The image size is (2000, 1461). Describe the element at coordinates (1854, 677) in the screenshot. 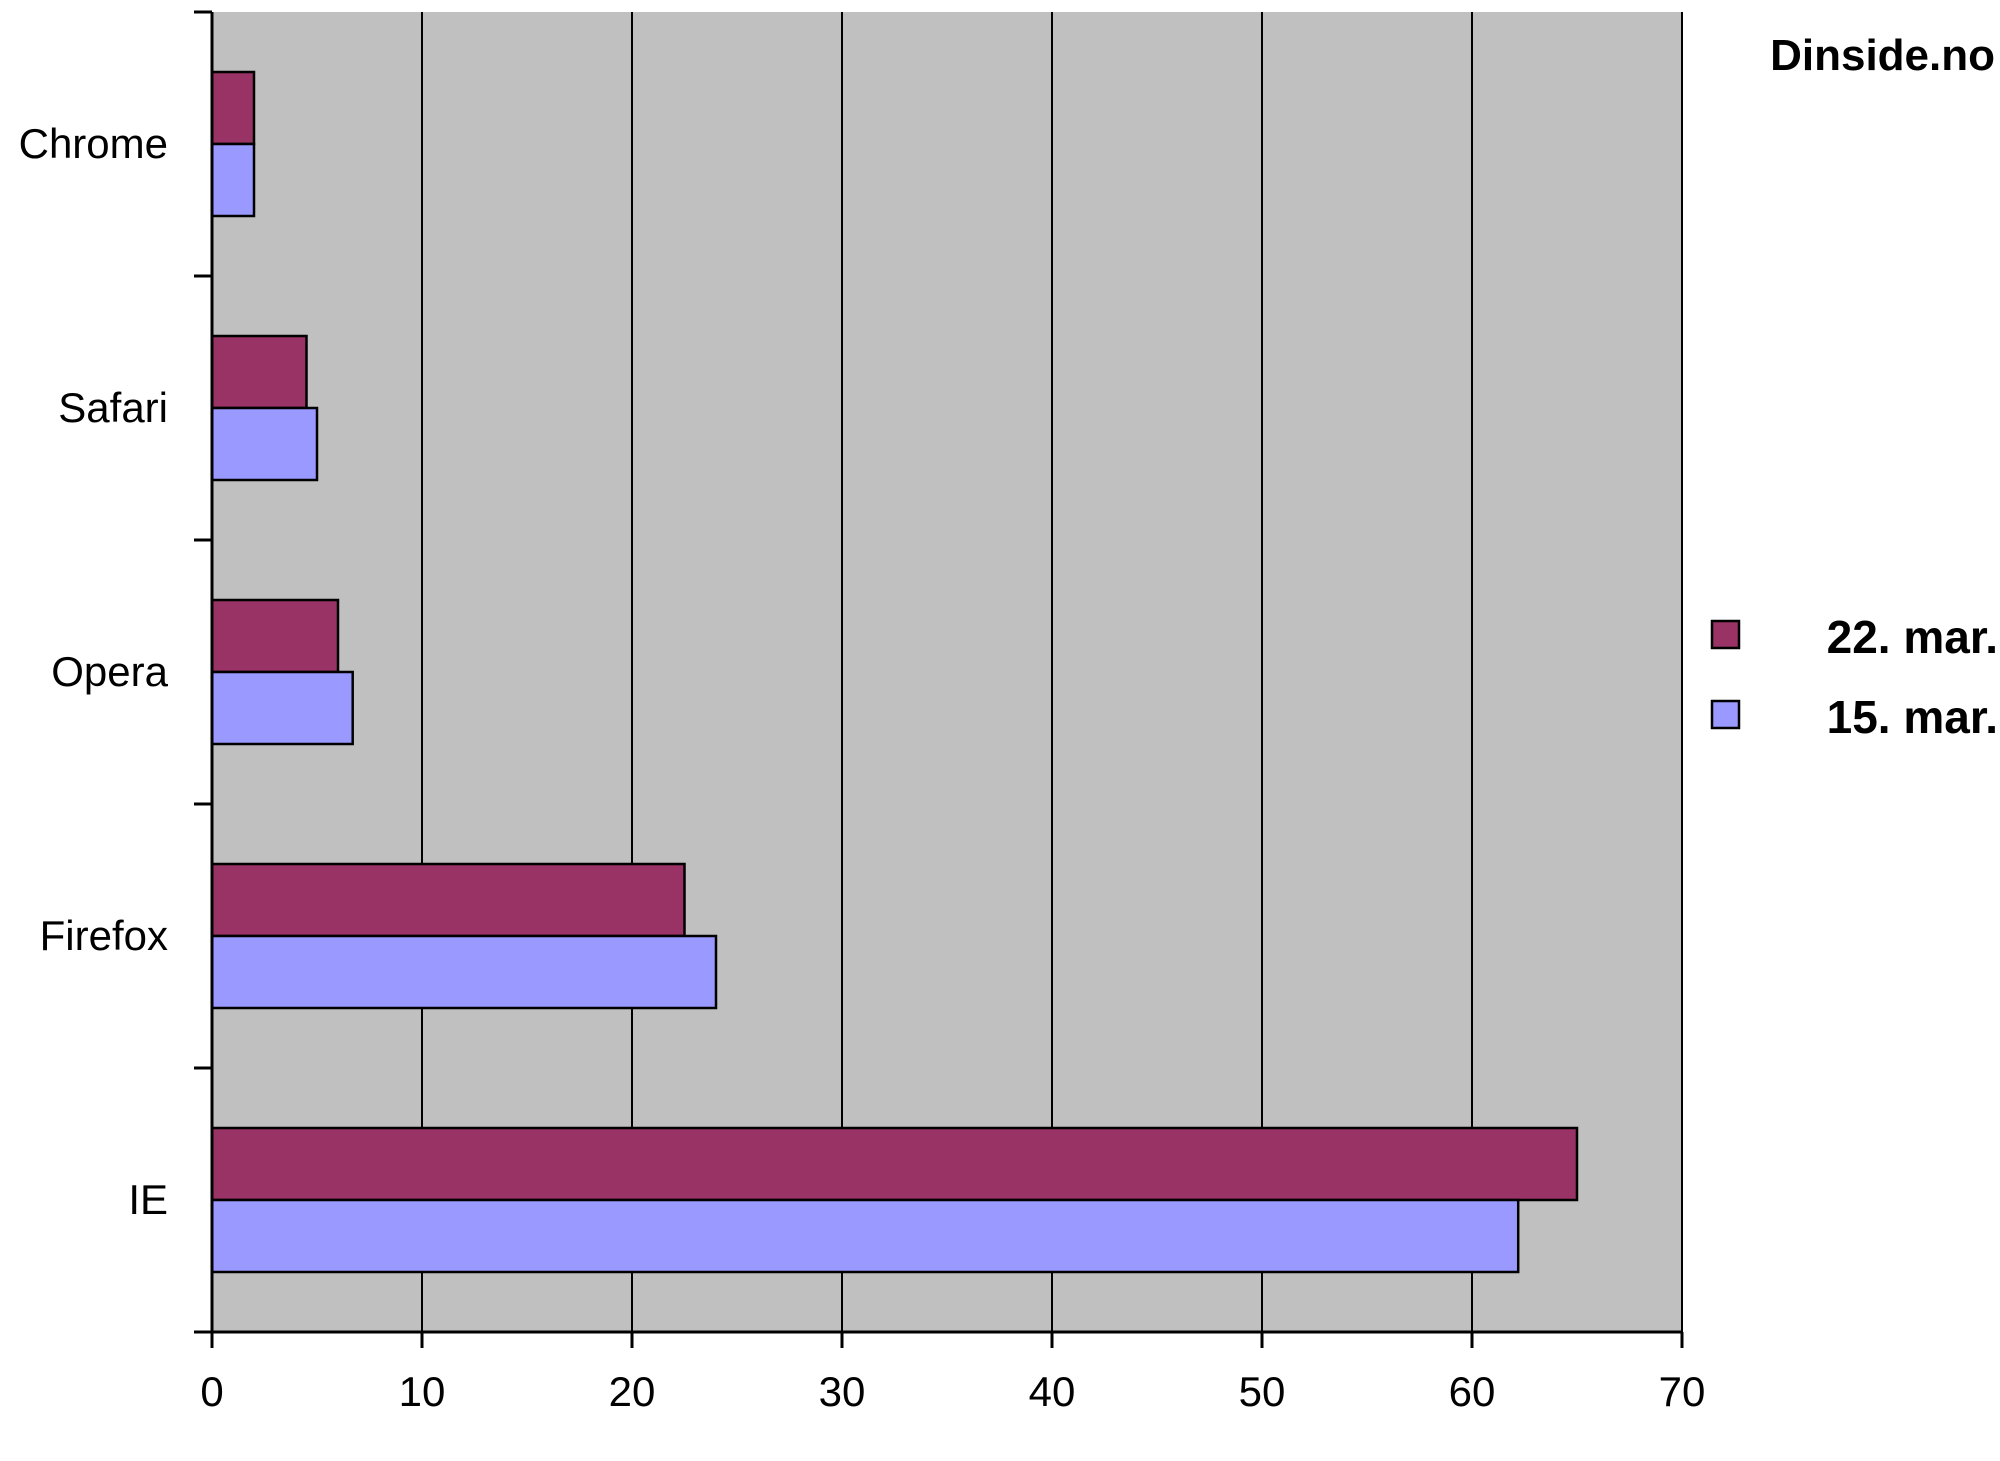

I see `legend: 22. mar. 15. mar.` at that location.